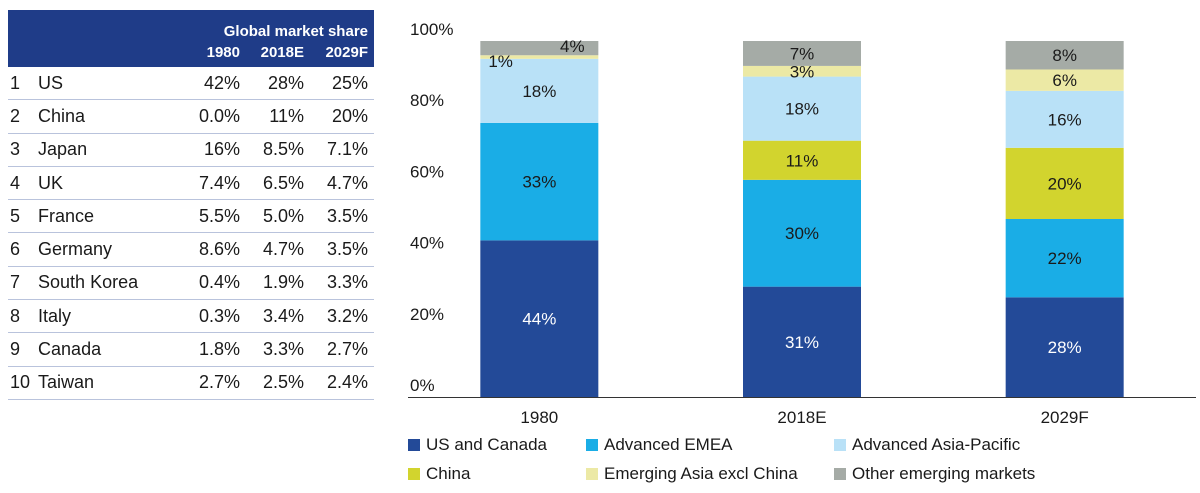 The width and height of the screenshot is (1200, 493). I want to click on table-cell-2018e: 8.5%, so click(278, 150).